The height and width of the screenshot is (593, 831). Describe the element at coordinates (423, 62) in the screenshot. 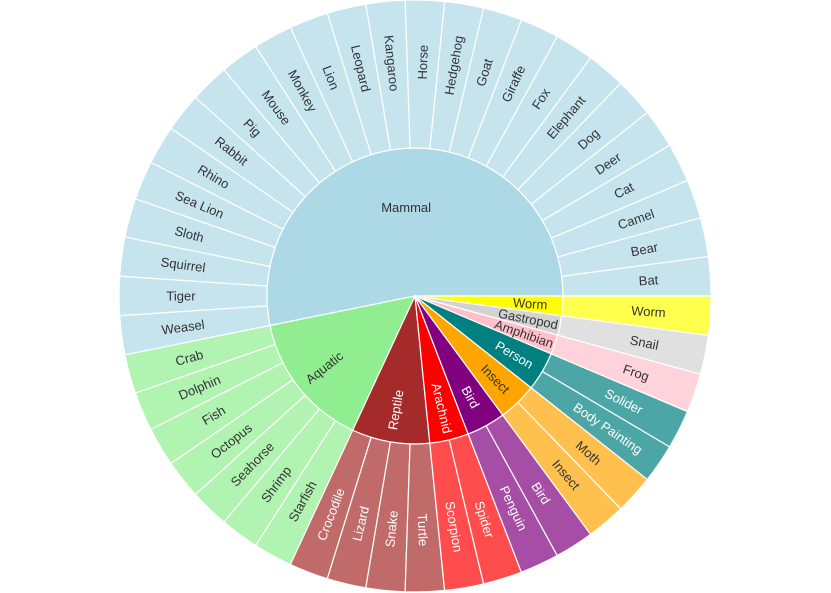

I see `leaf-label-mammal-horse: Horse` at that location.